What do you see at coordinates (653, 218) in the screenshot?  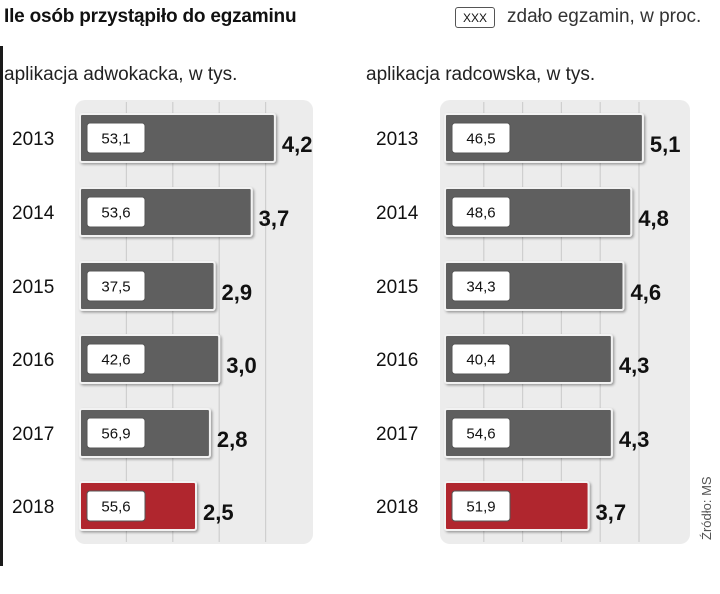 I see `outside-value-label: 4,8` at bounding box center [653, 218].